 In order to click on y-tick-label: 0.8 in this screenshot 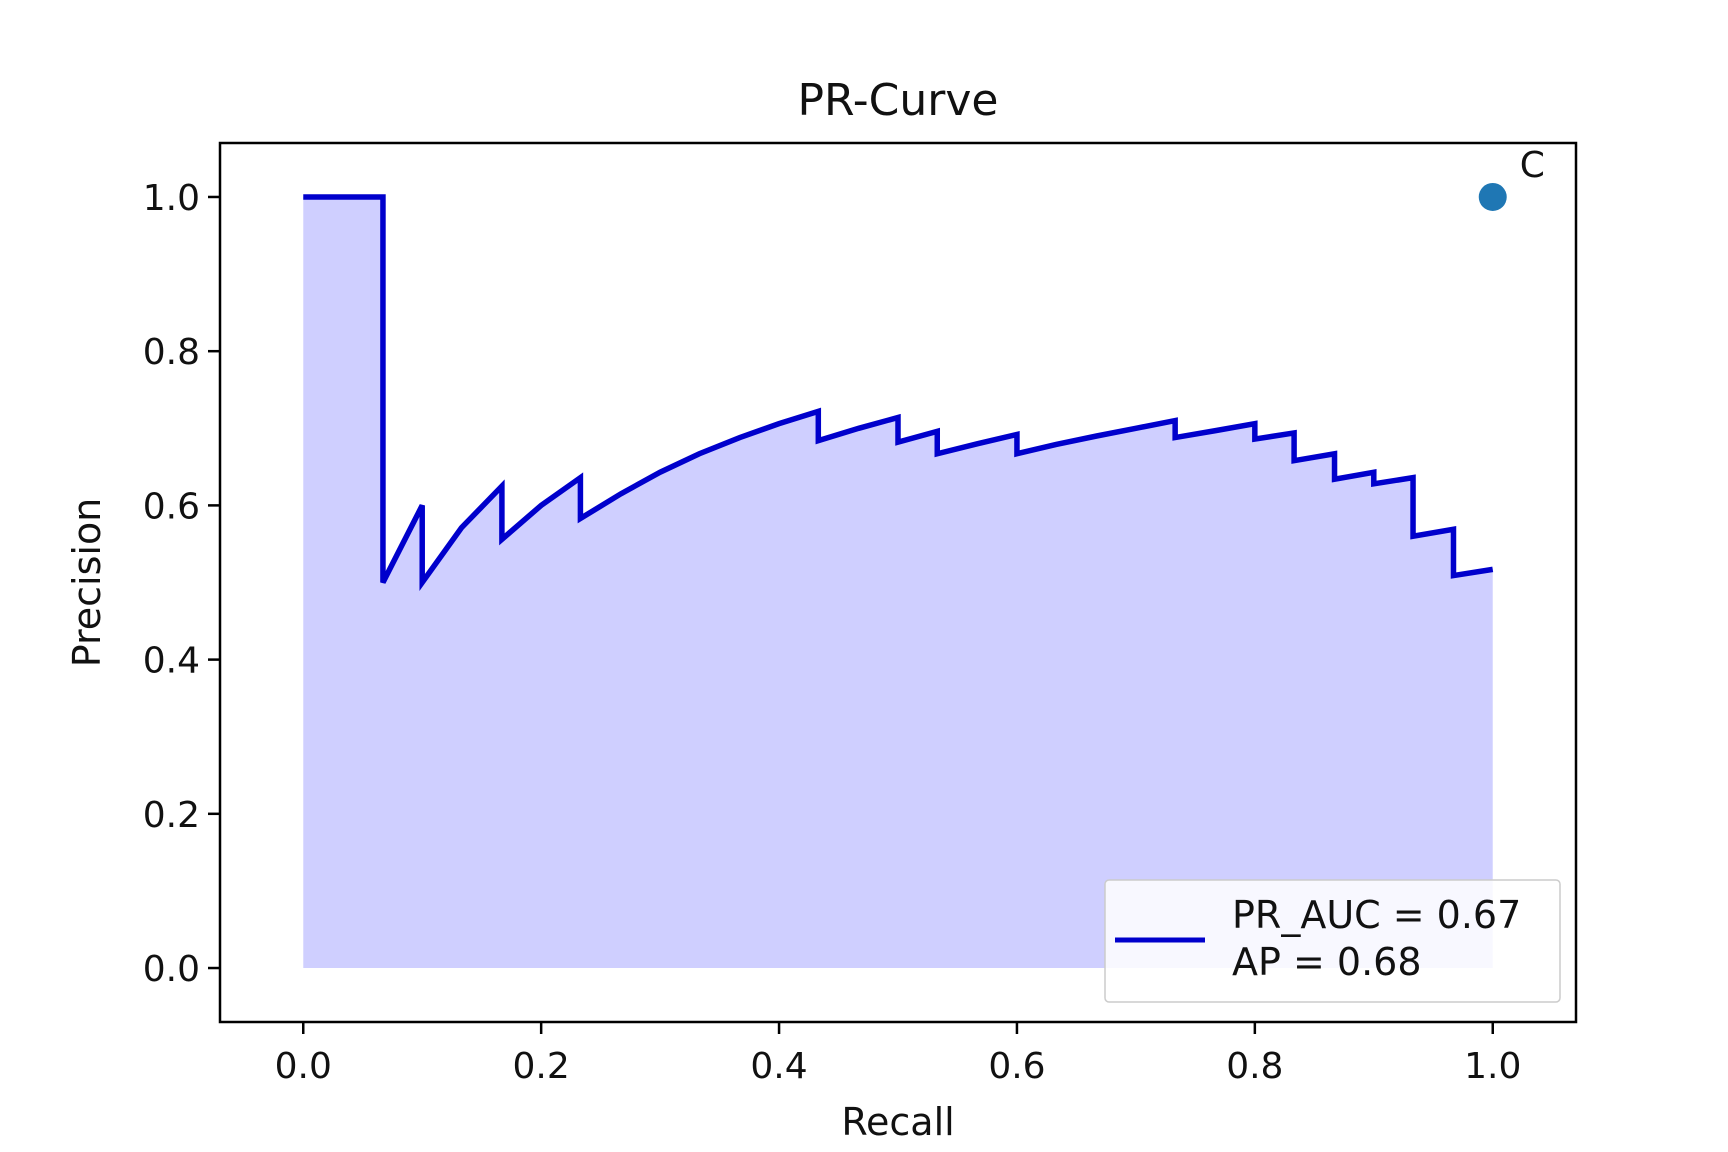, I will do `click(171, 352)`.